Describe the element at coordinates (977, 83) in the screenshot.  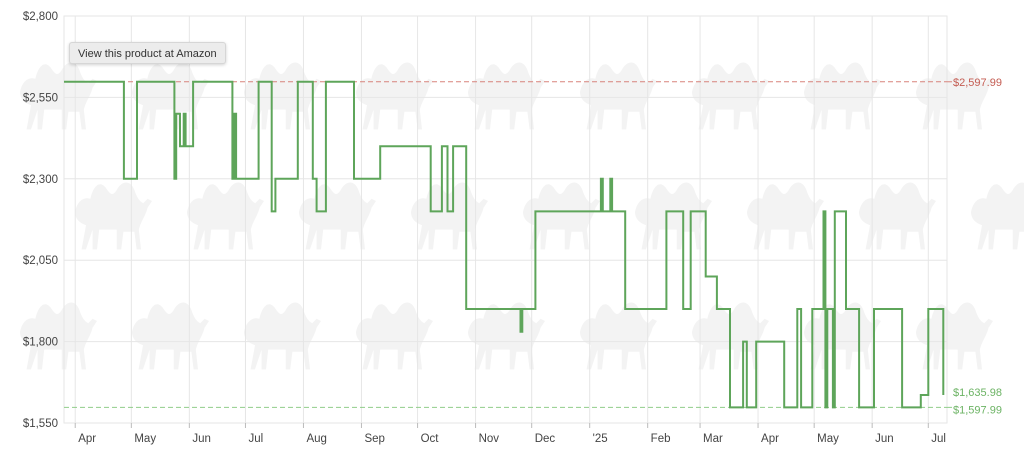
I see `highest-price-label: $2,597.99` at that location.